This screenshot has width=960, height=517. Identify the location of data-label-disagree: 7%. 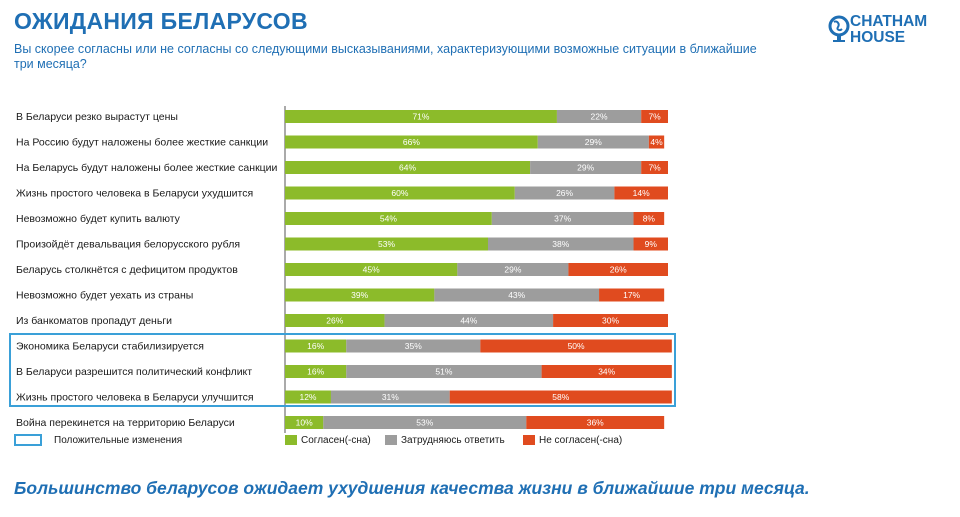
(654, 117).